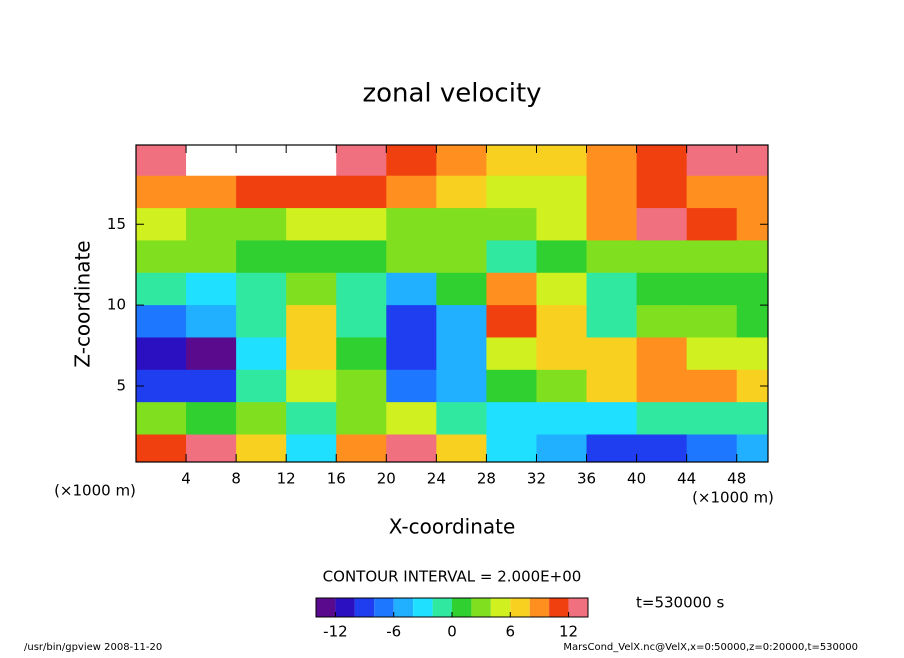 The height and width of the screenshot is (658, 904). What do you see at coordinates (568, 632) in the screenshot?
I see `colorbar-tick-label: 12` at bounding box center [568, 632].